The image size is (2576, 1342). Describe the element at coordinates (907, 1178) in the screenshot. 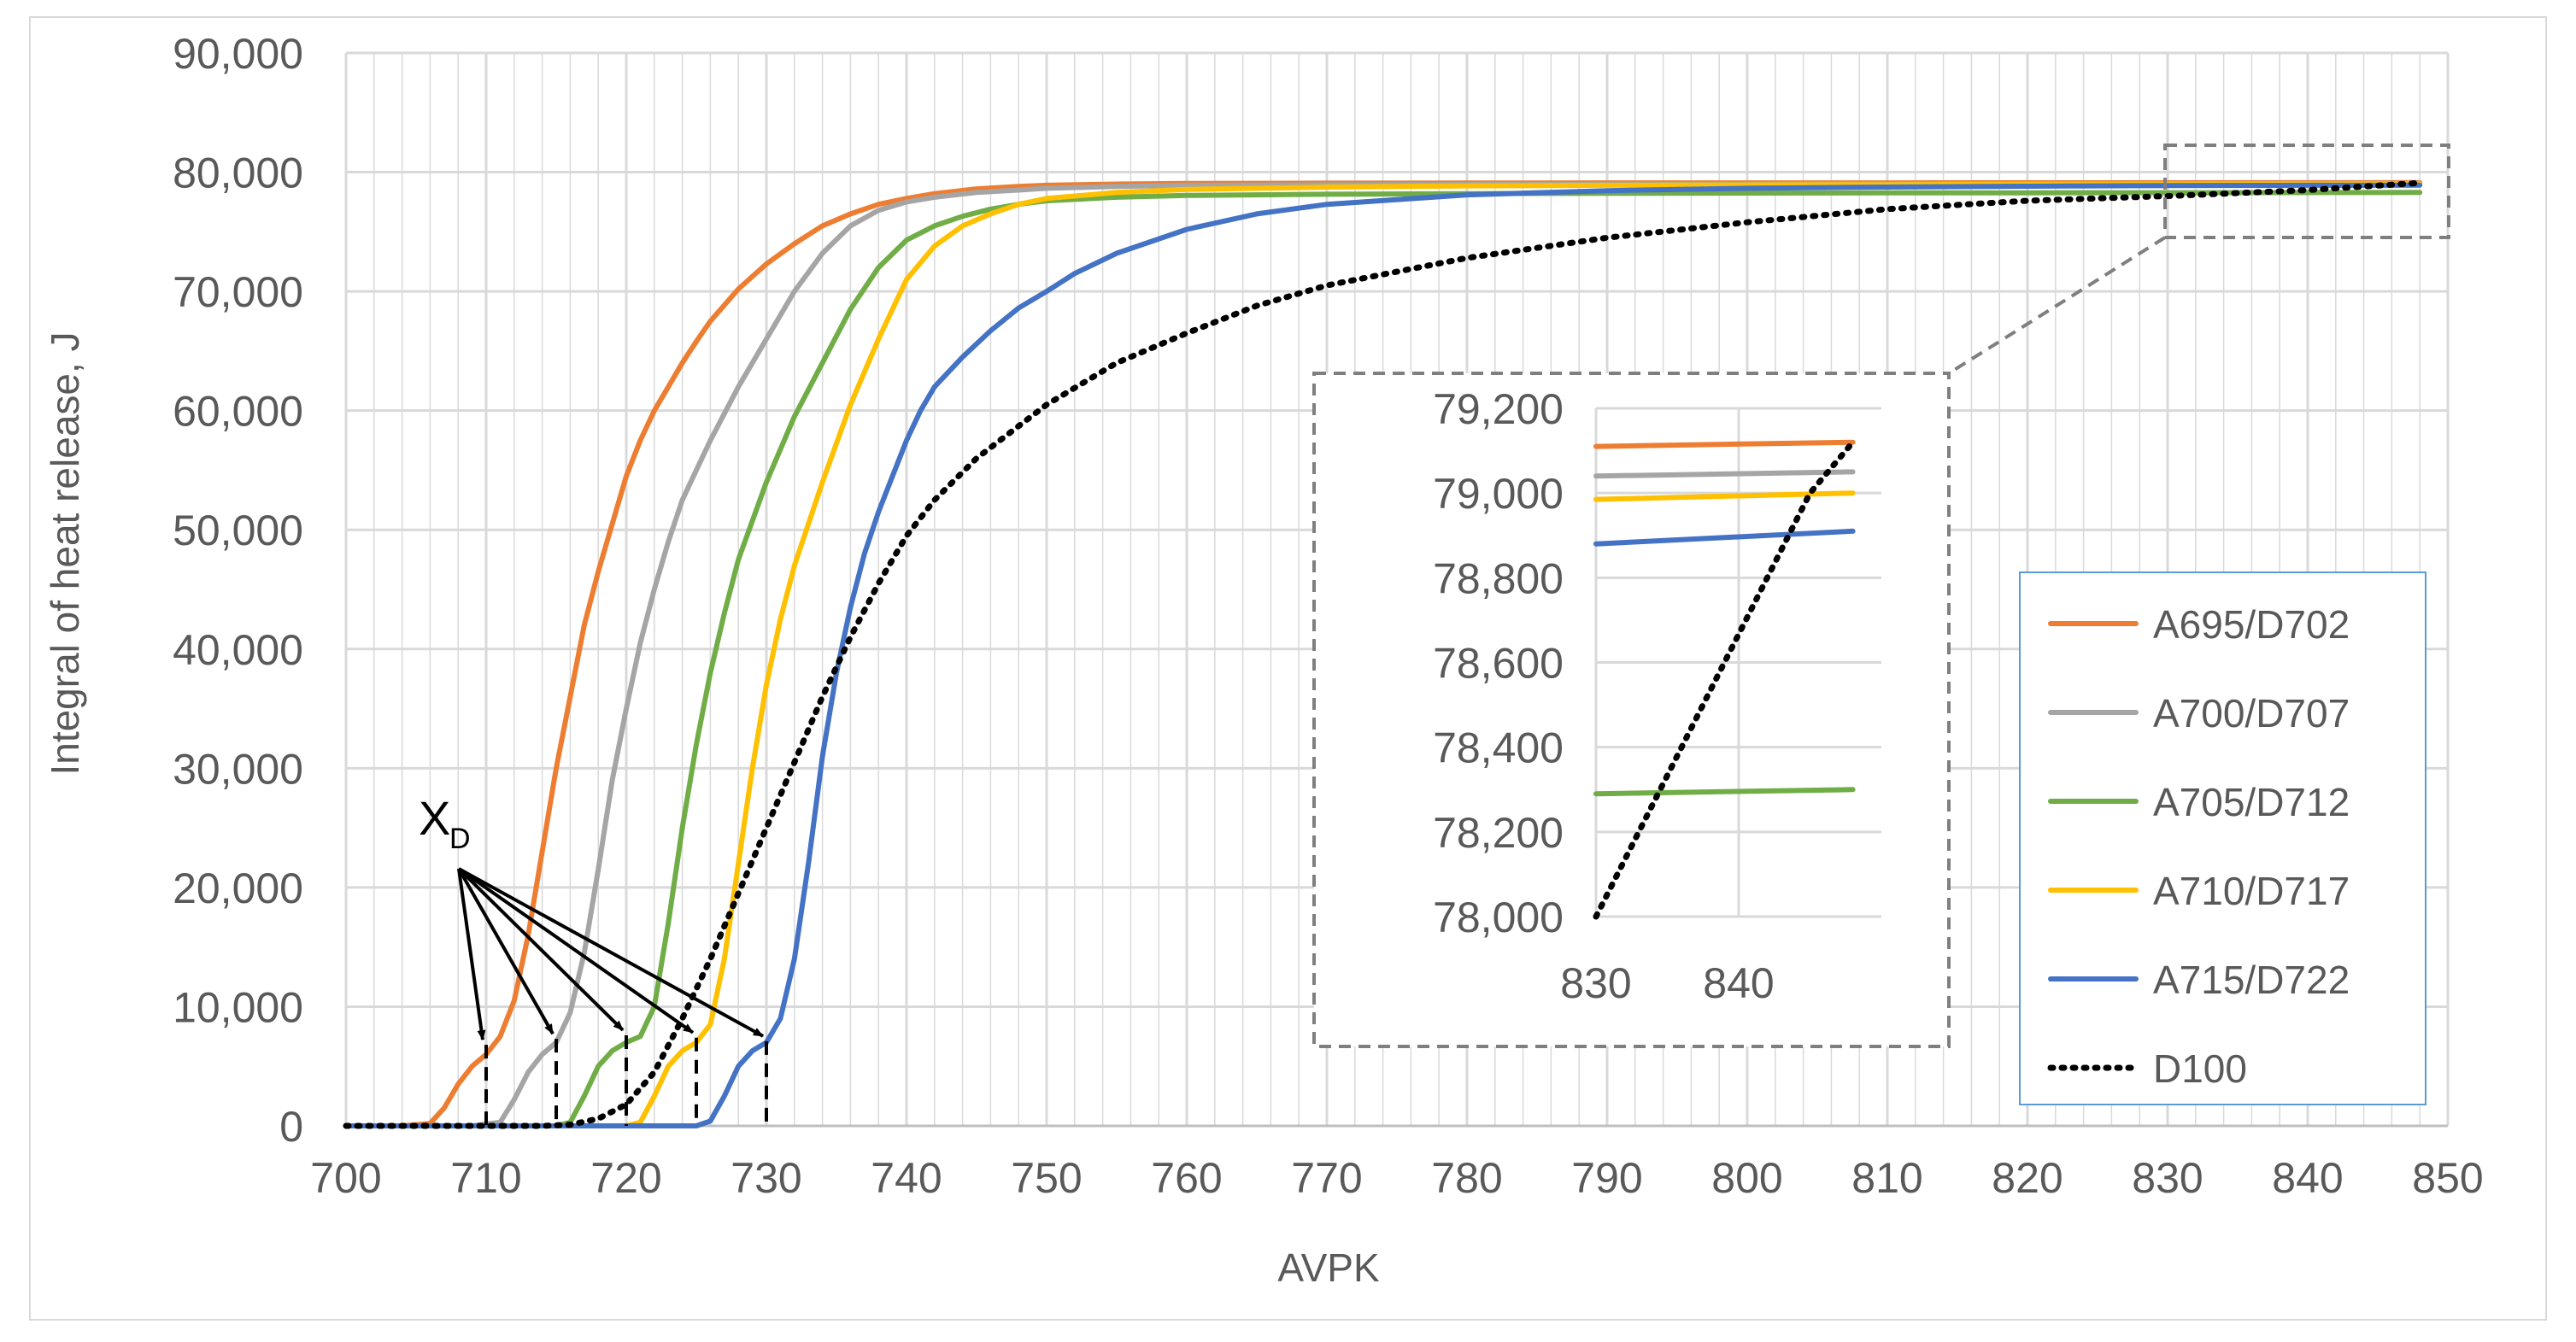

I see `x-tick-label: 740` at that location.